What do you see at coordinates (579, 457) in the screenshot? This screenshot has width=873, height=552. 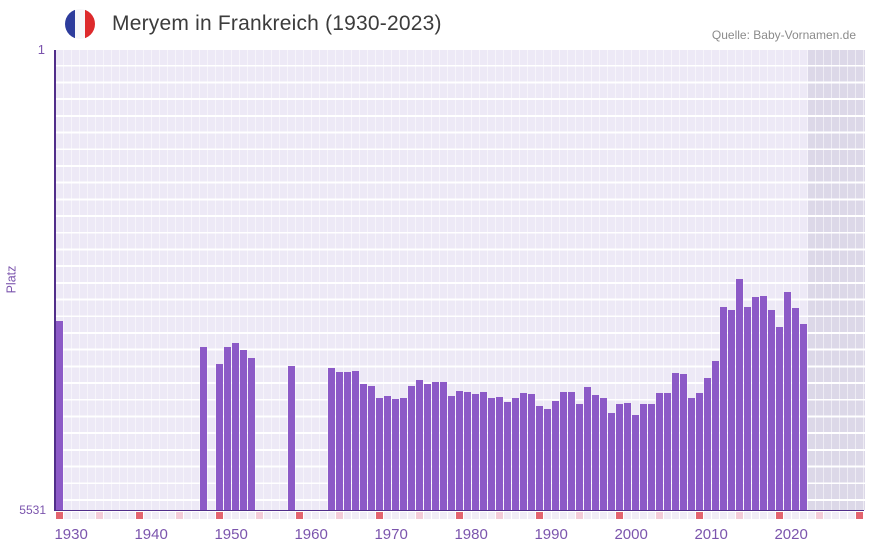 I see `bar-1995` at bounding box center [579, 457].